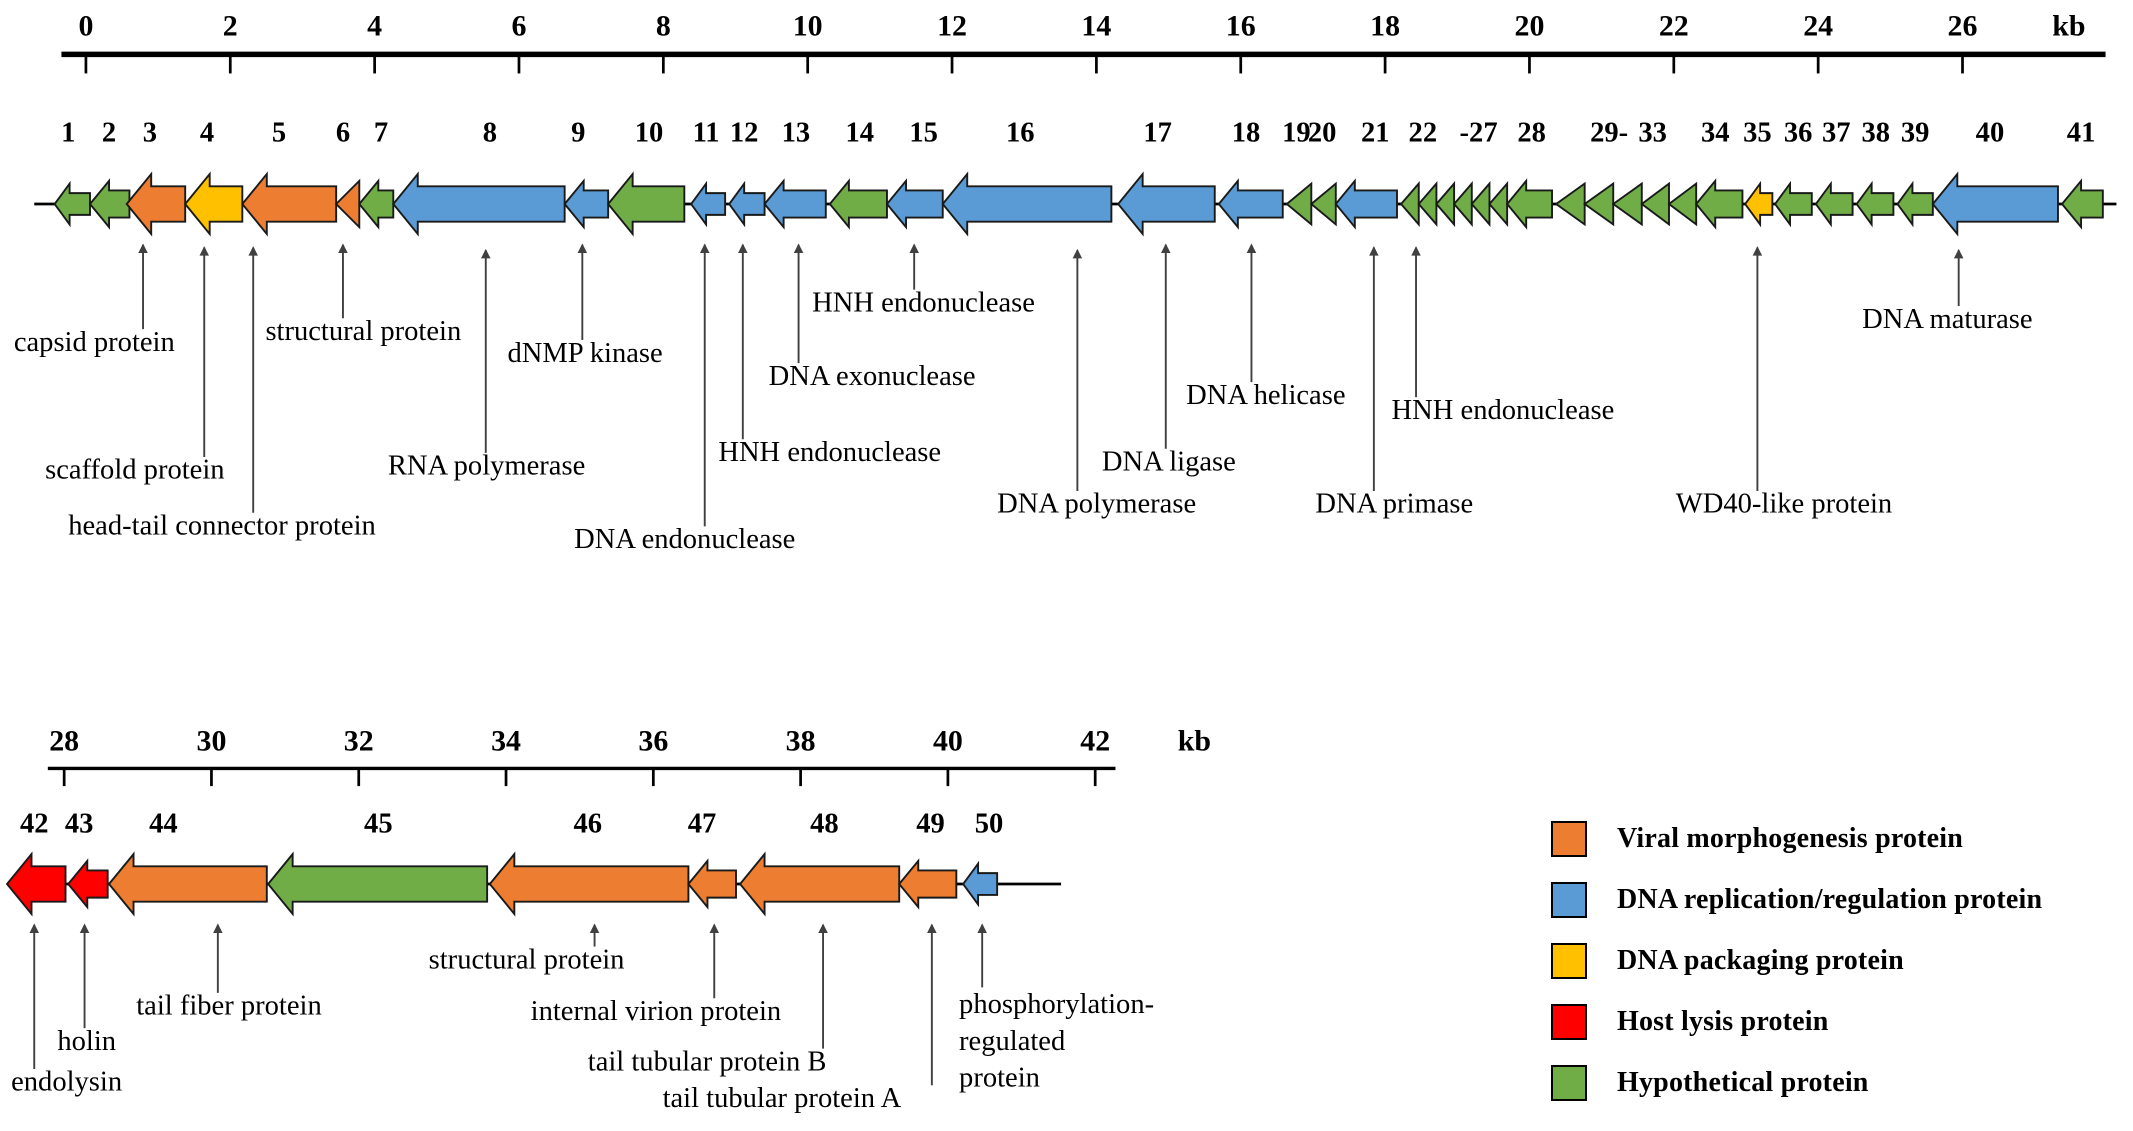  What do you see at coordinates (1818, 25) in the screenshot?
I see `ruler-tick-label-24: 24` at bounding box center [1818, 25].